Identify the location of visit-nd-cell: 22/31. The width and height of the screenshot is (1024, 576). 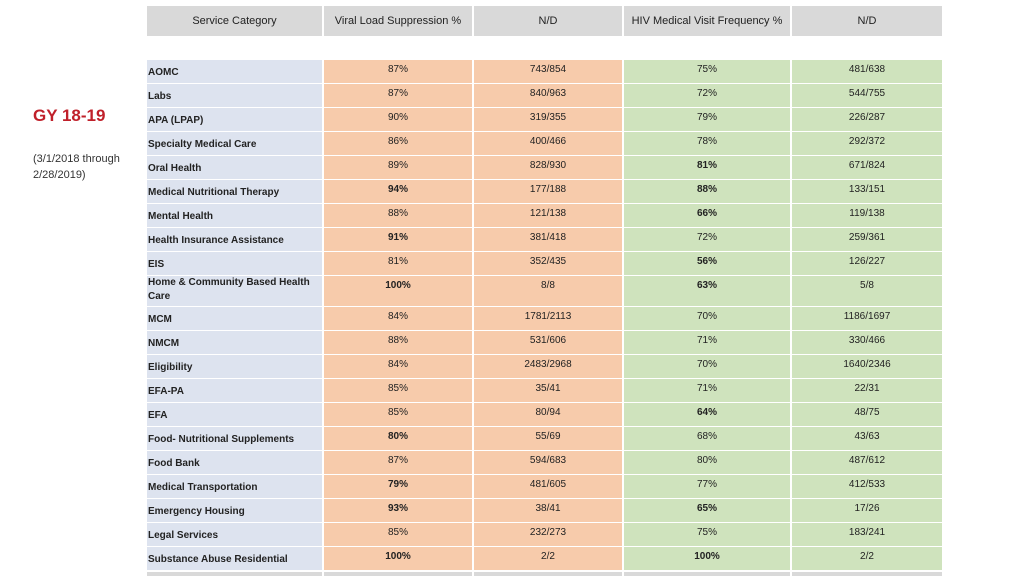
(868, 391).